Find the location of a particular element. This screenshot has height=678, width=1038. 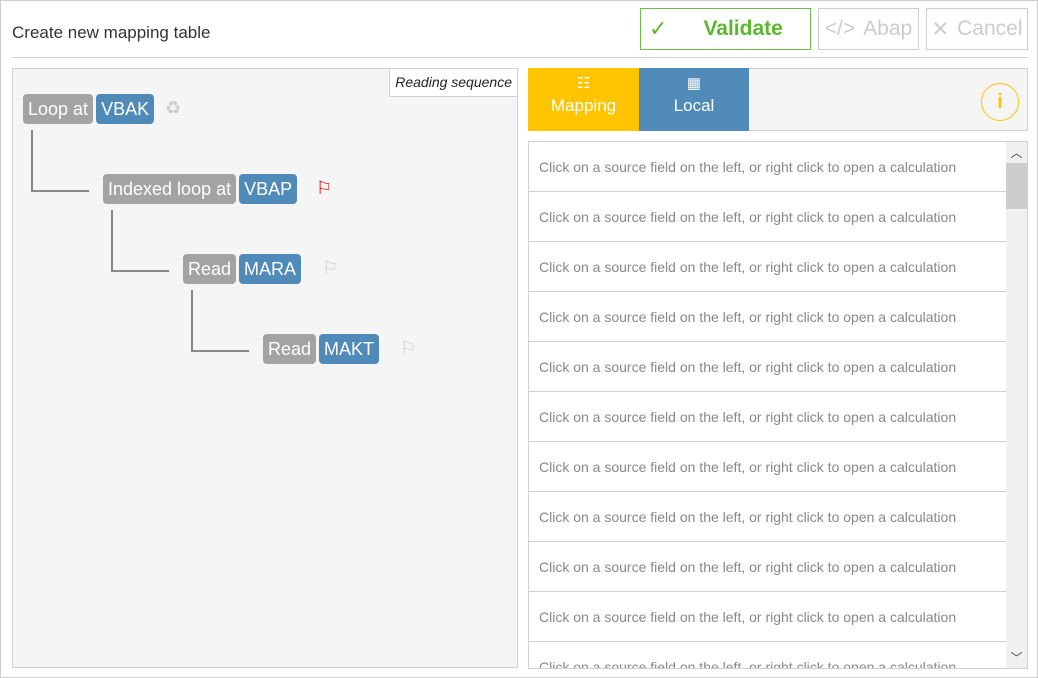

cancel-label: Cancel is located at coordinates (990, 28).